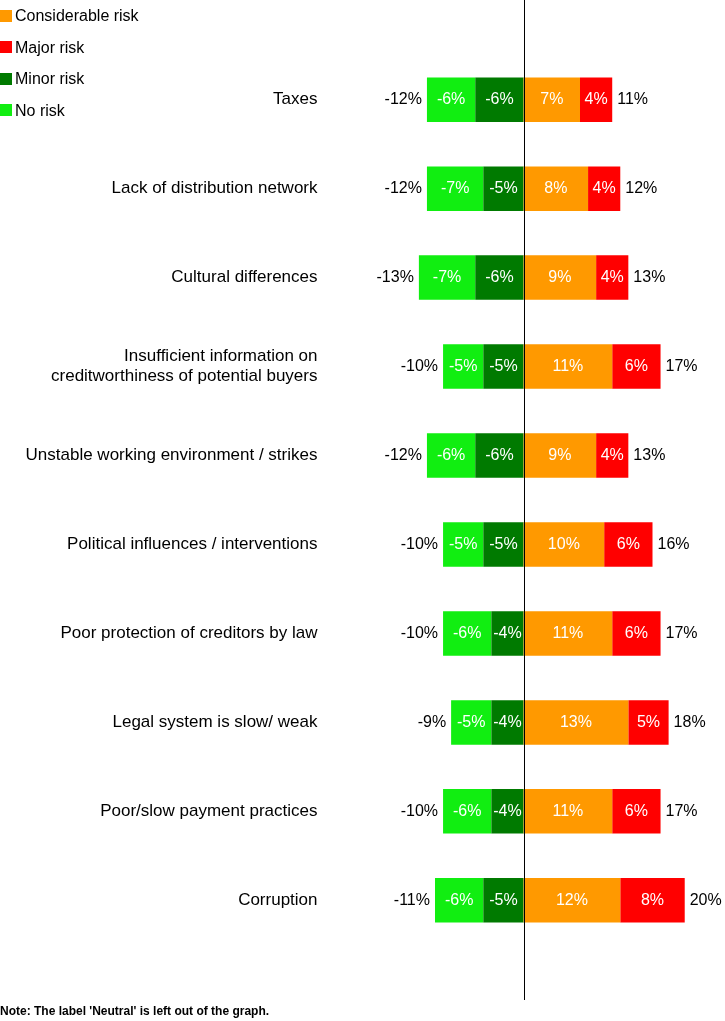 The height and width of the screenshot is (1021, 725). I want to click on legend-label: No risk, so click(40, 110).